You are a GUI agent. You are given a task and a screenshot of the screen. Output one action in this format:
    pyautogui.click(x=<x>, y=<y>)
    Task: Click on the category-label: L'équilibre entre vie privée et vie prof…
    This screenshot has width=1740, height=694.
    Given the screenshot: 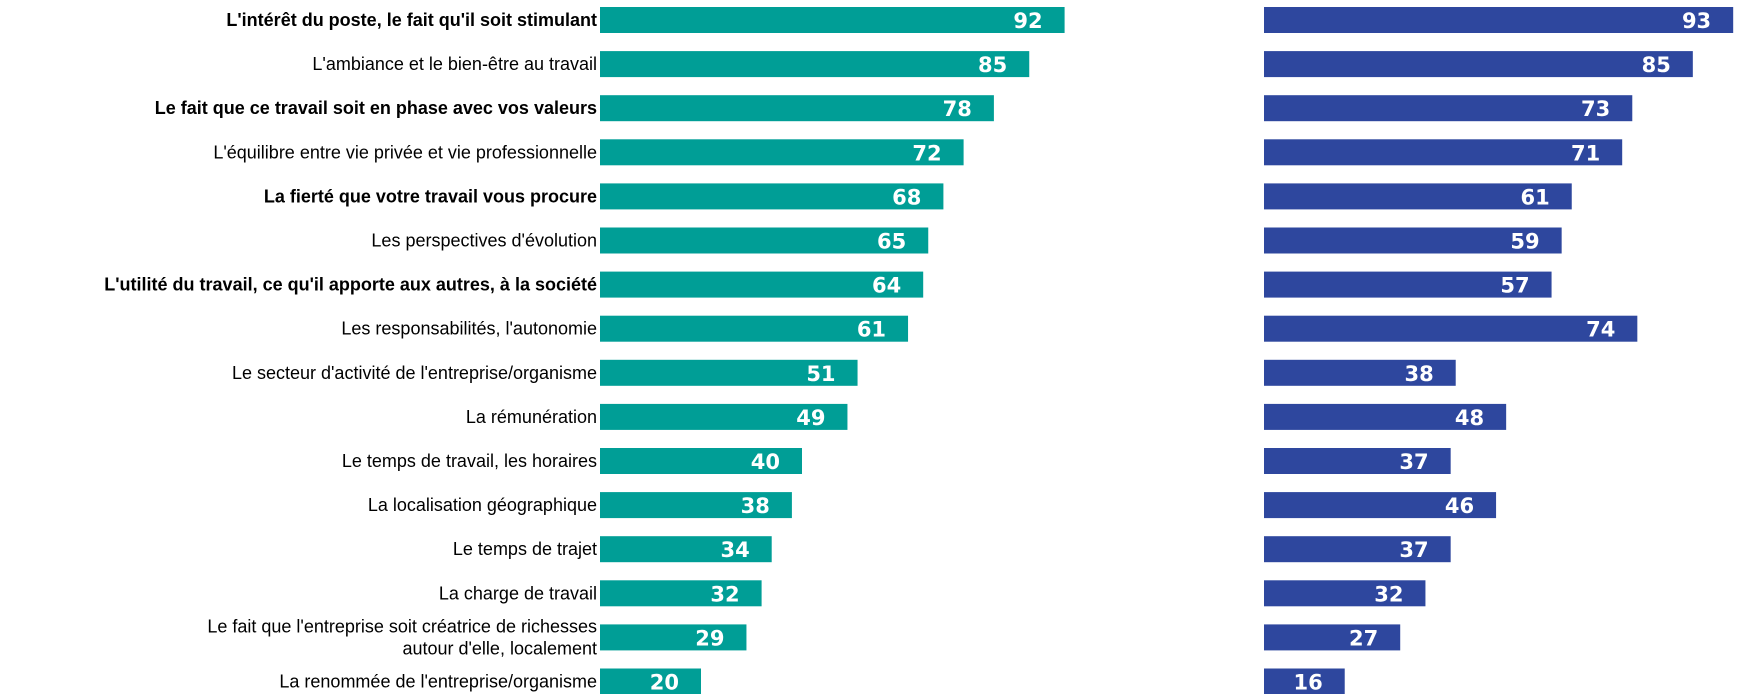 What is the action you would take?
    pyautogui.click(x=405, y=152)
    